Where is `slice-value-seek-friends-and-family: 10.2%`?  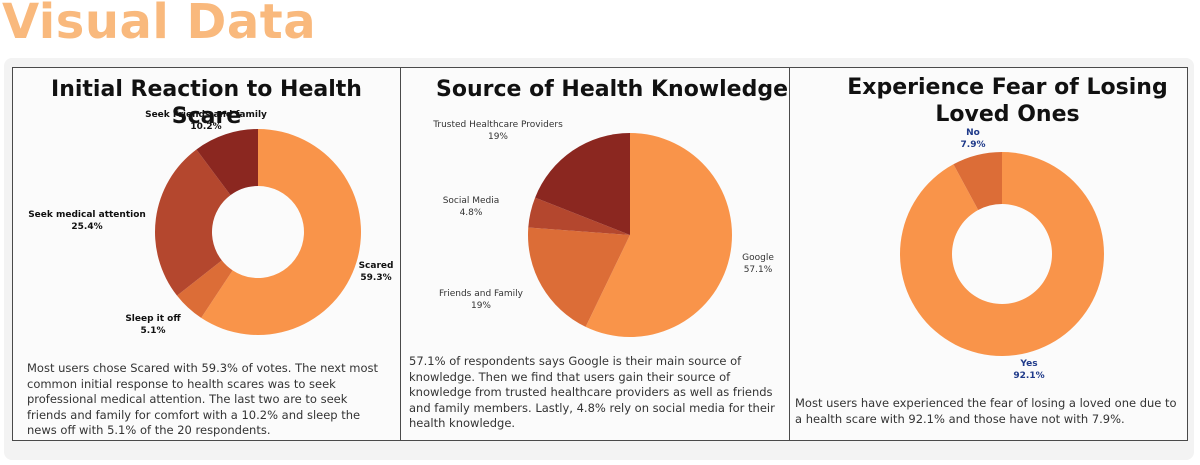
slice-value-seek-friends-and-family: 10.2% is located at coordinates (205, 127).